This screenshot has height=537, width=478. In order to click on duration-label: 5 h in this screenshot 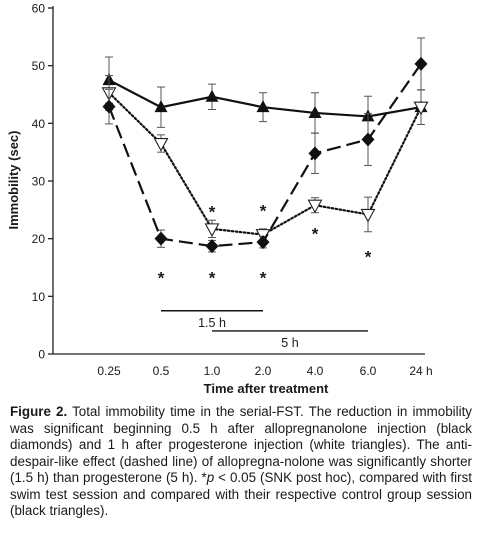, I will do `click(289, 343)`.